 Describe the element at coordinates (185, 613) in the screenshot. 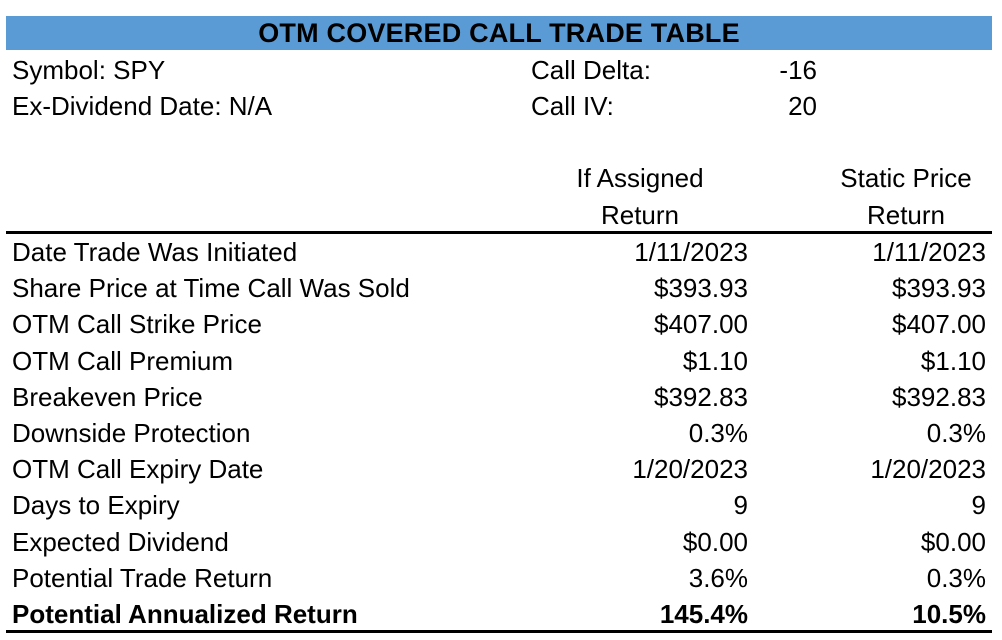

I see `row-label: Potential Annualized Return` at that location.